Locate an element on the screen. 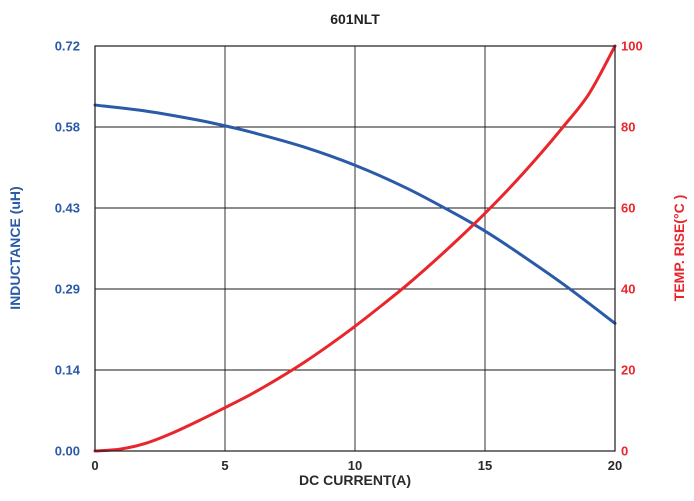 This screenshot has width=694, height=501. x-axis-title: DC CURRENT(A) is located at coordinates (355, 480).